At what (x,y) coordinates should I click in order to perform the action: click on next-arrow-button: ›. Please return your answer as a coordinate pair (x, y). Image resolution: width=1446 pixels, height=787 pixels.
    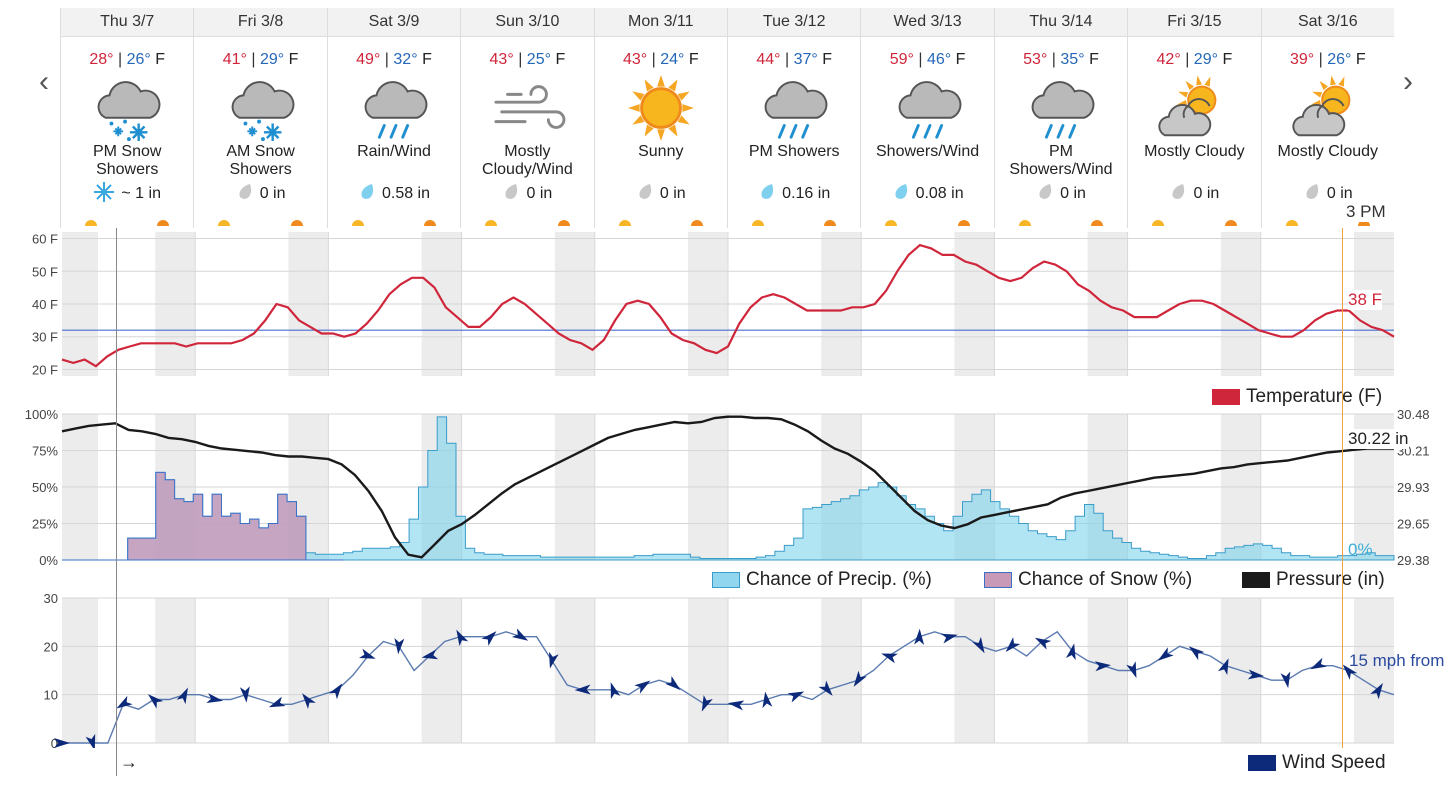
    Looking at the image, I should click on (1408, 81).